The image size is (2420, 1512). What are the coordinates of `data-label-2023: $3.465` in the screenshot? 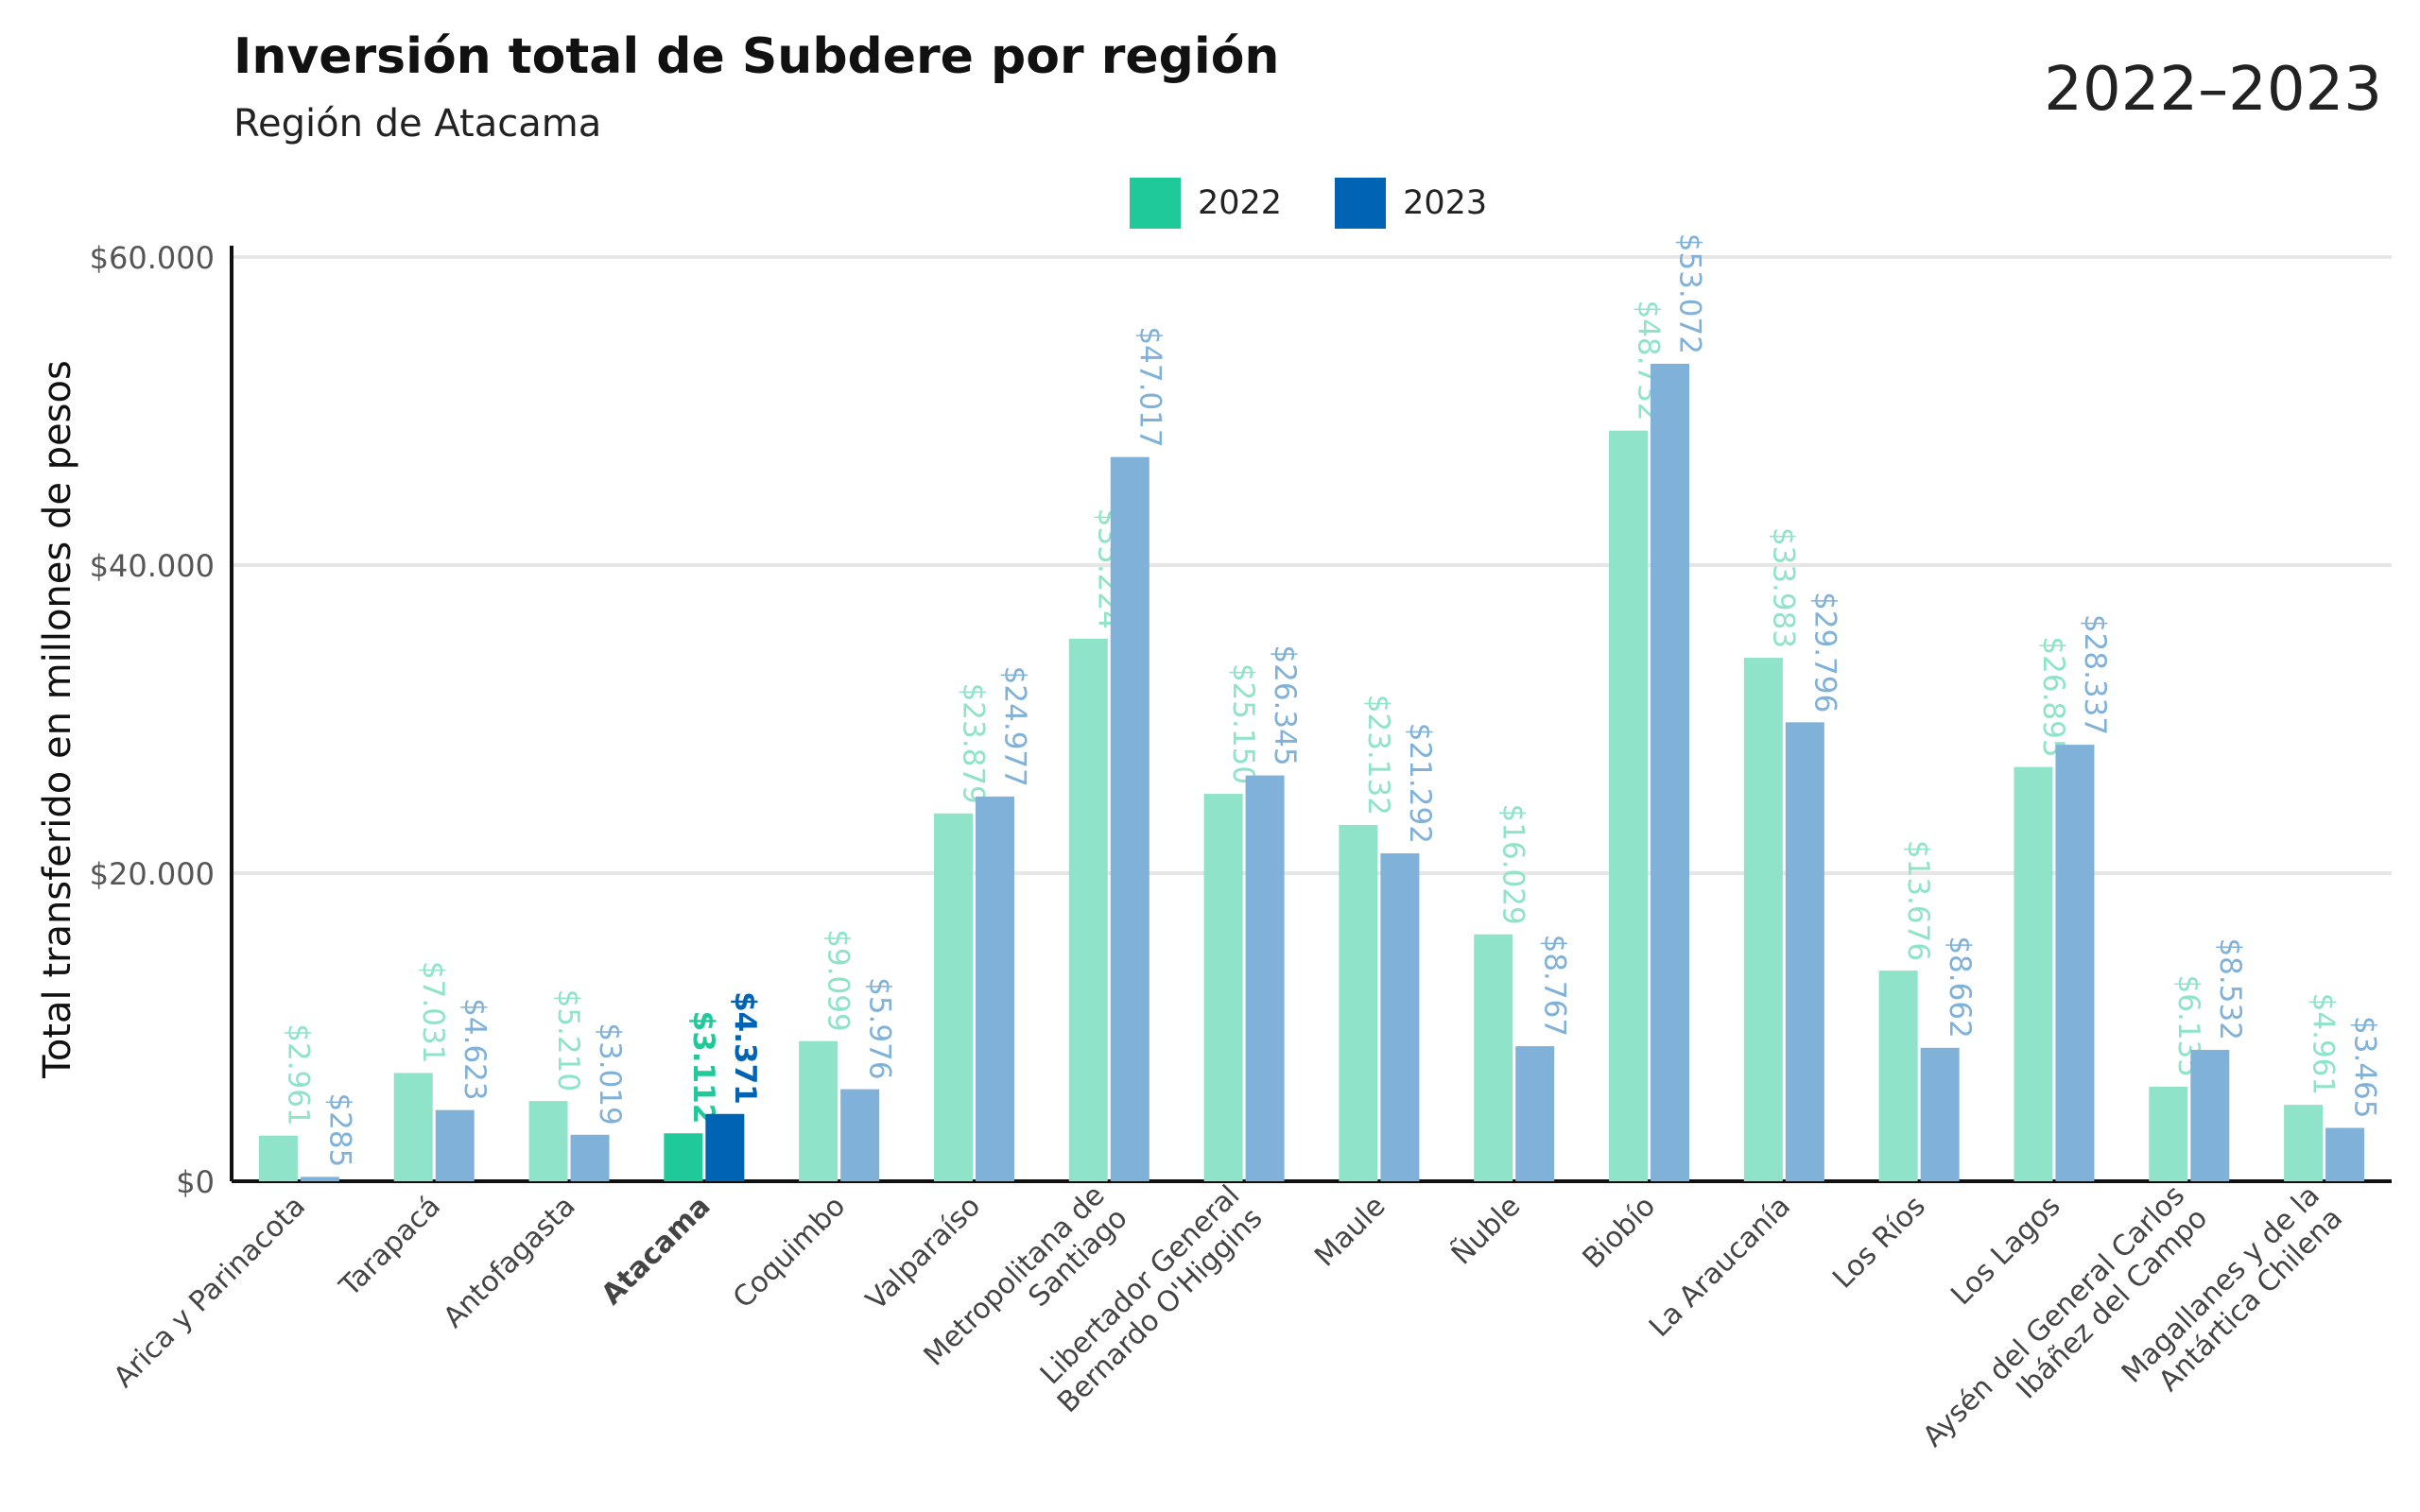 It's located at (2365, 1067).